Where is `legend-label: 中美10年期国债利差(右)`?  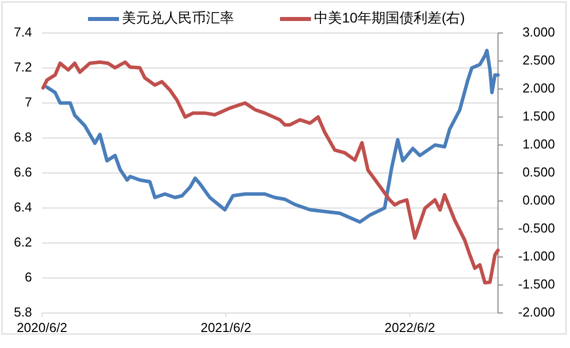
legend-label: 中美10年期国债利差(右) is located at coordinates (389, 18).